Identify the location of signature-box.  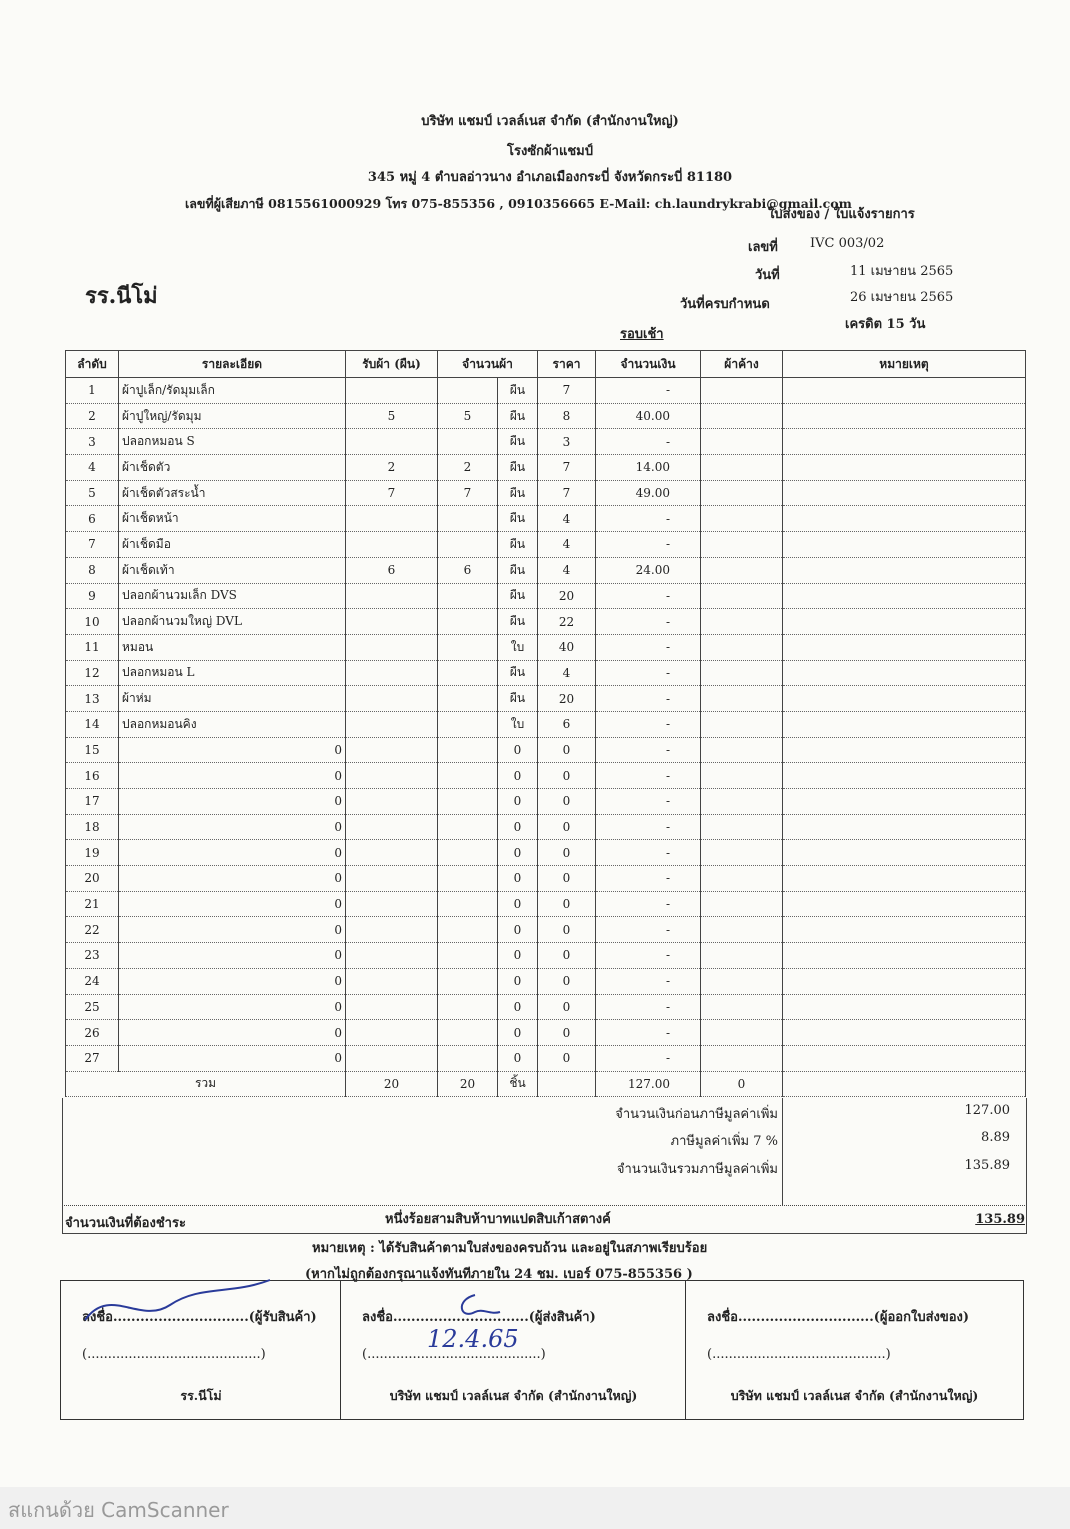
(542, 1350).